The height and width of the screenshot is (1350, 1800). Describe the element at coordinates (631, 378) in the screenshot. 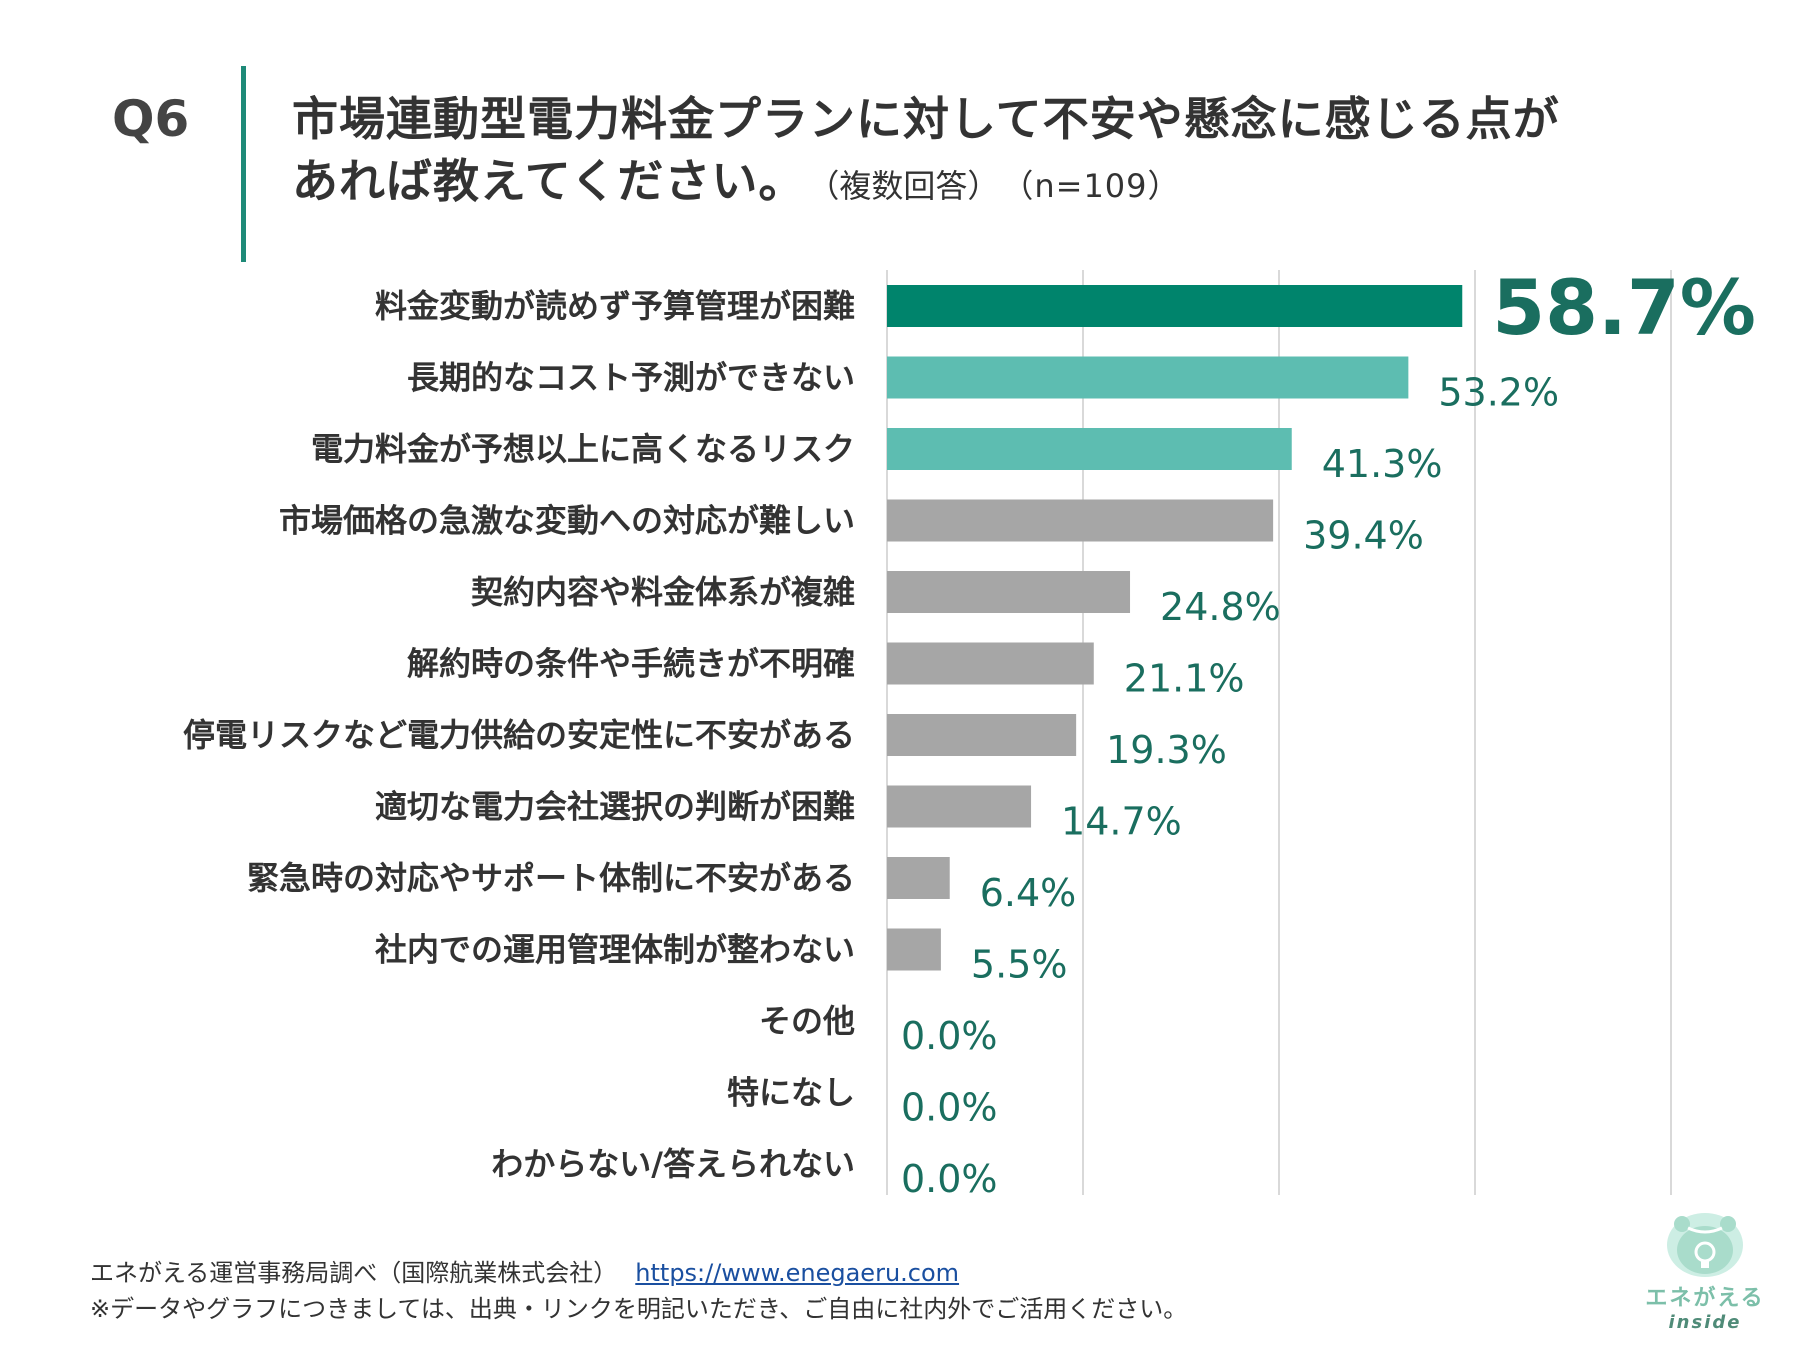

I see `category-label: 長期的なコスト予測ができない` at that location.